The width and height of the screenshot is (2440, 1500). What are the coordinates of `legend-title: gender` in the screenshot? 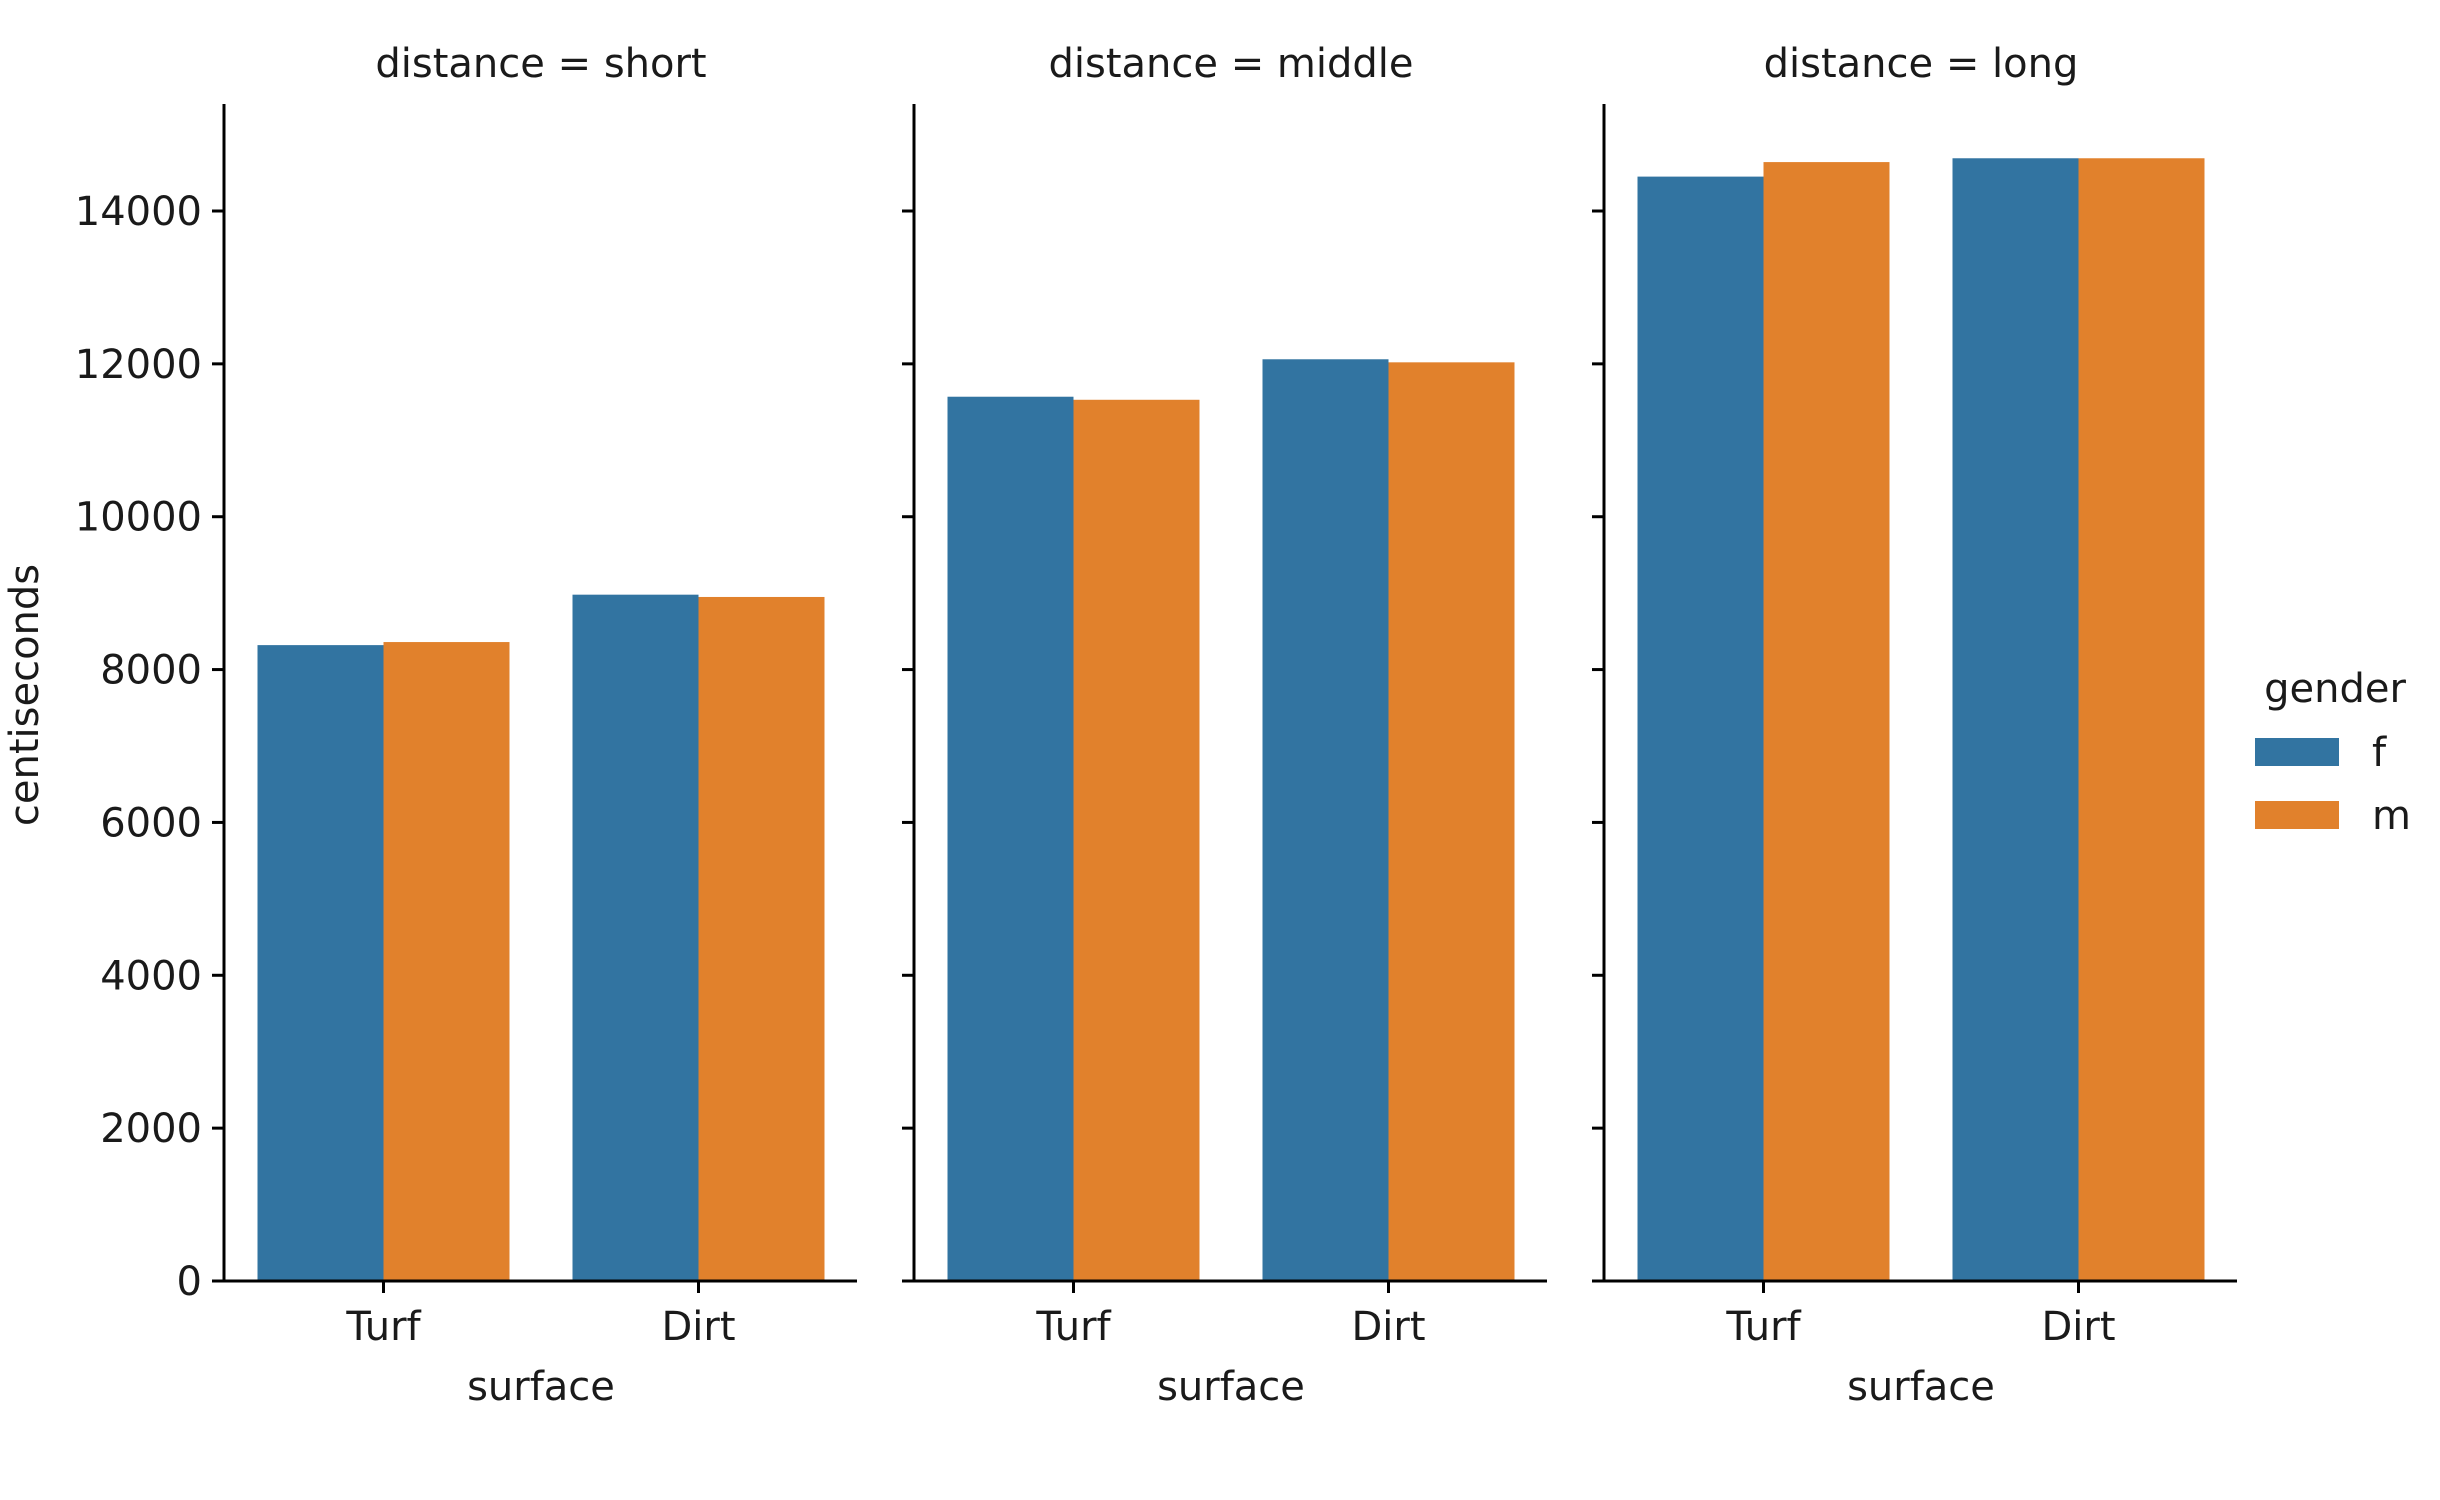 It's located at (2335, 689).